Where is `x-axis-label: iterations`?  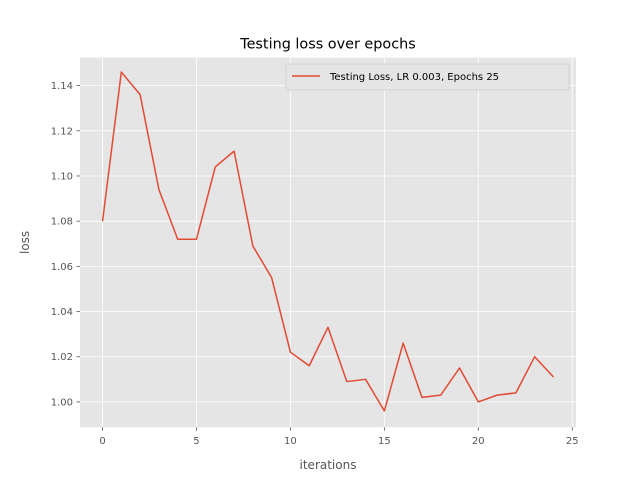
x-axis-label: iterations is located at coordinates (328, 465).